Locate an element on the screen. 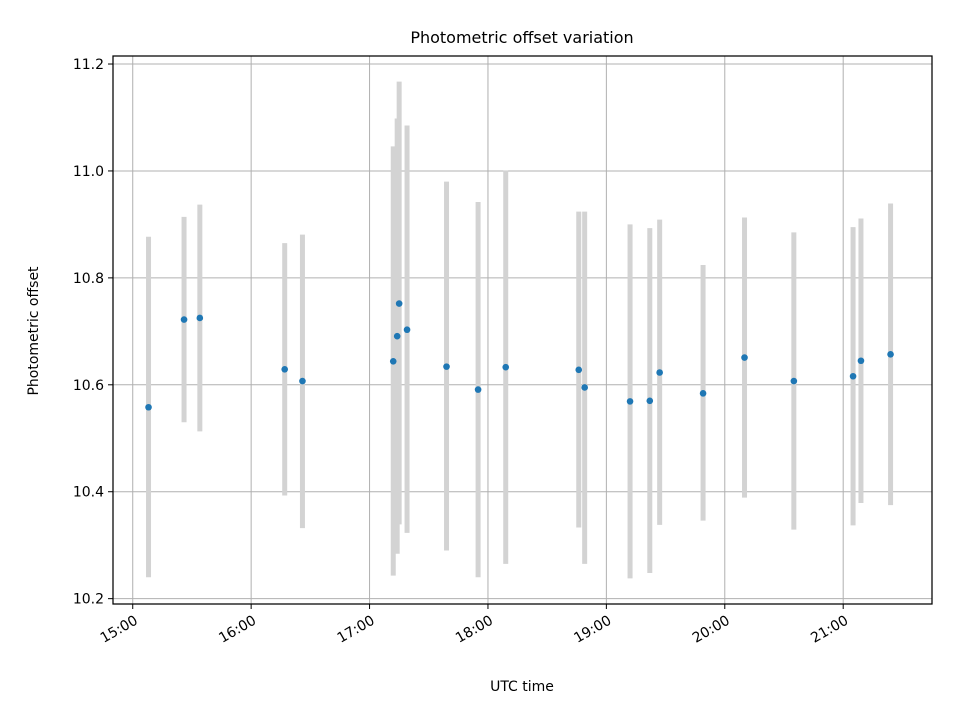  y-tick-label: 11.0 is located at coordinates (88, 172).